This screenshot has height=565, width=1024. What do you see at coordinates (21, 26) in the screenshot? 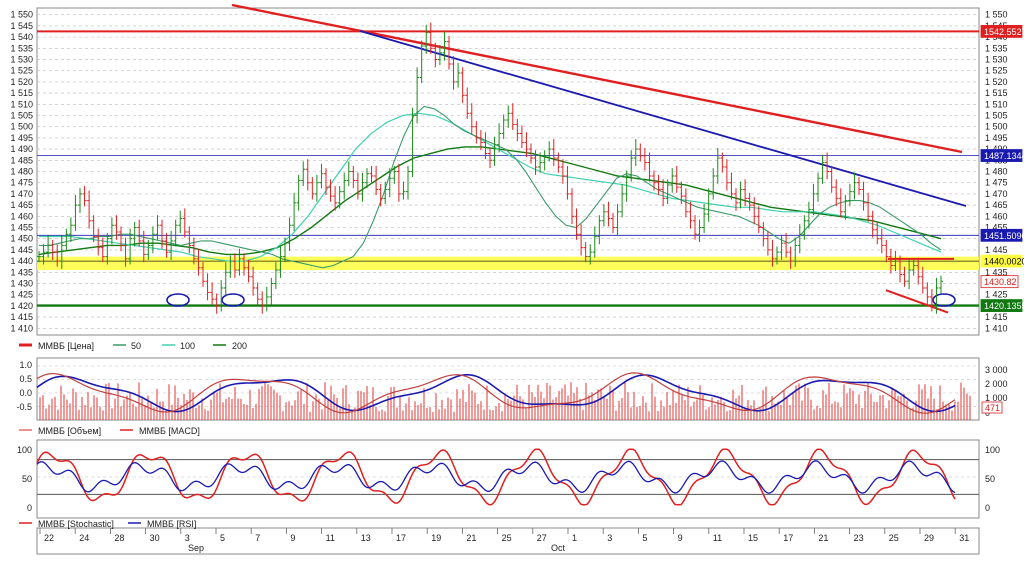
I see `y-tick-label: 1 545` at bounding box center [21, 26].